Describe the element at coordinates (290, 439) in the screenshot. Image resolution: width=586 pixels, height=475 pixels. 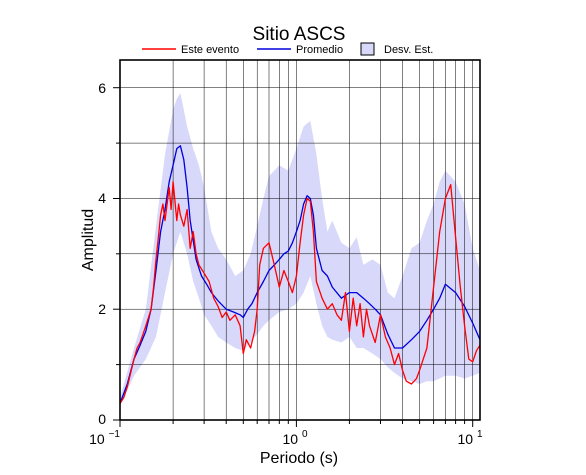
I see `x-tick-label-1-base: 10` at that location.